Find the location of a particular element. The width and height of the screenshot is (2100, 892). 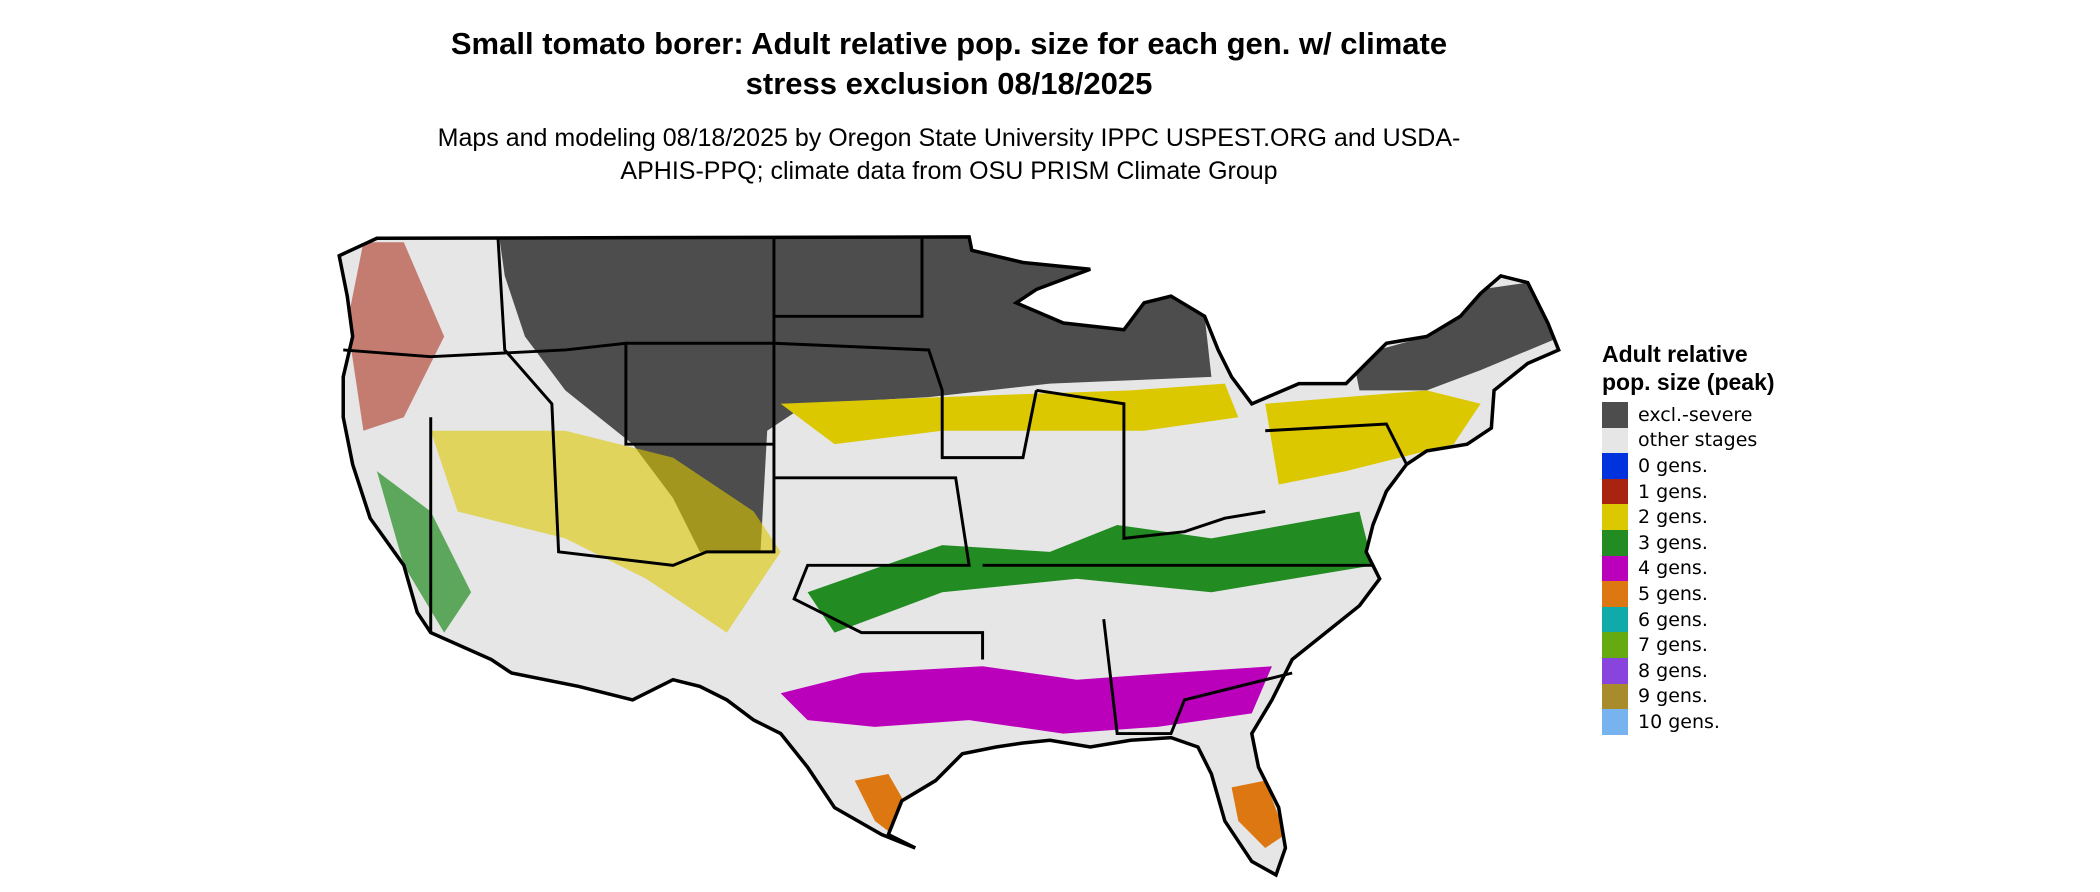

legend-label: 5 gens. is located at coordinates (1673, 593).